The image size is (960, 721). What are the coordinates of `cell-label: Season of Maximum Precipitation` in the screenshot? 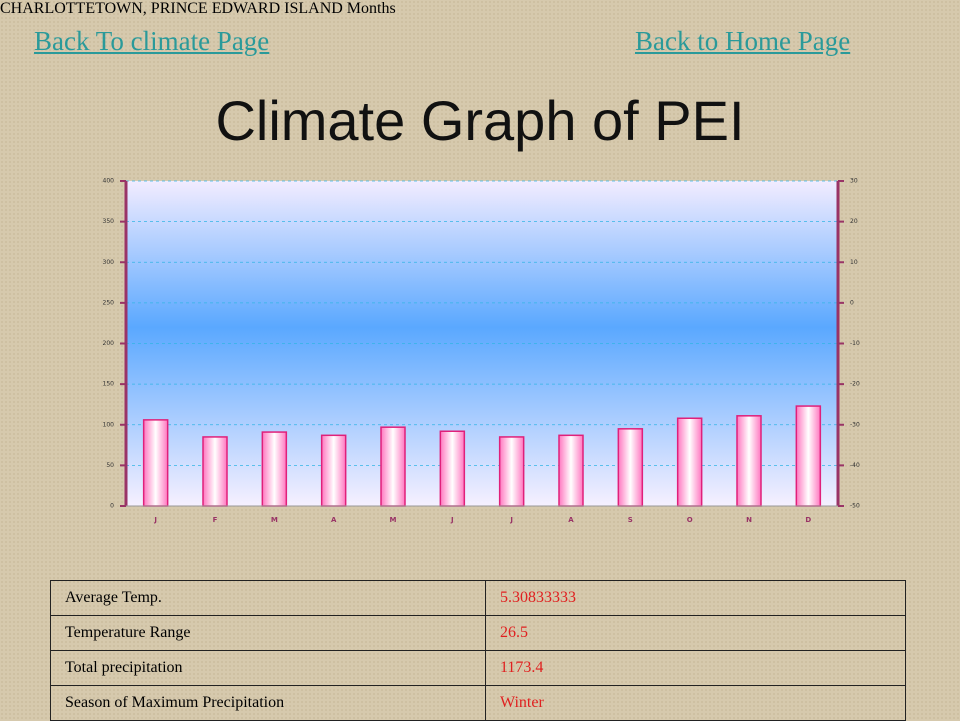 It's located at (268, 703).